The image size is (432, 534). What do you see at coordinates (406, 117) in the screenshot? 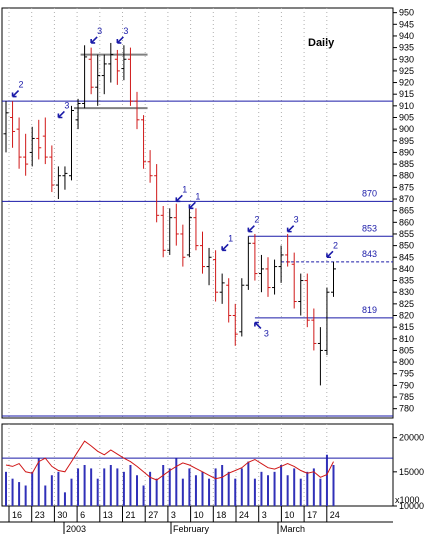
I see `y-tick-label: 905` at bounding box center [406, 117].